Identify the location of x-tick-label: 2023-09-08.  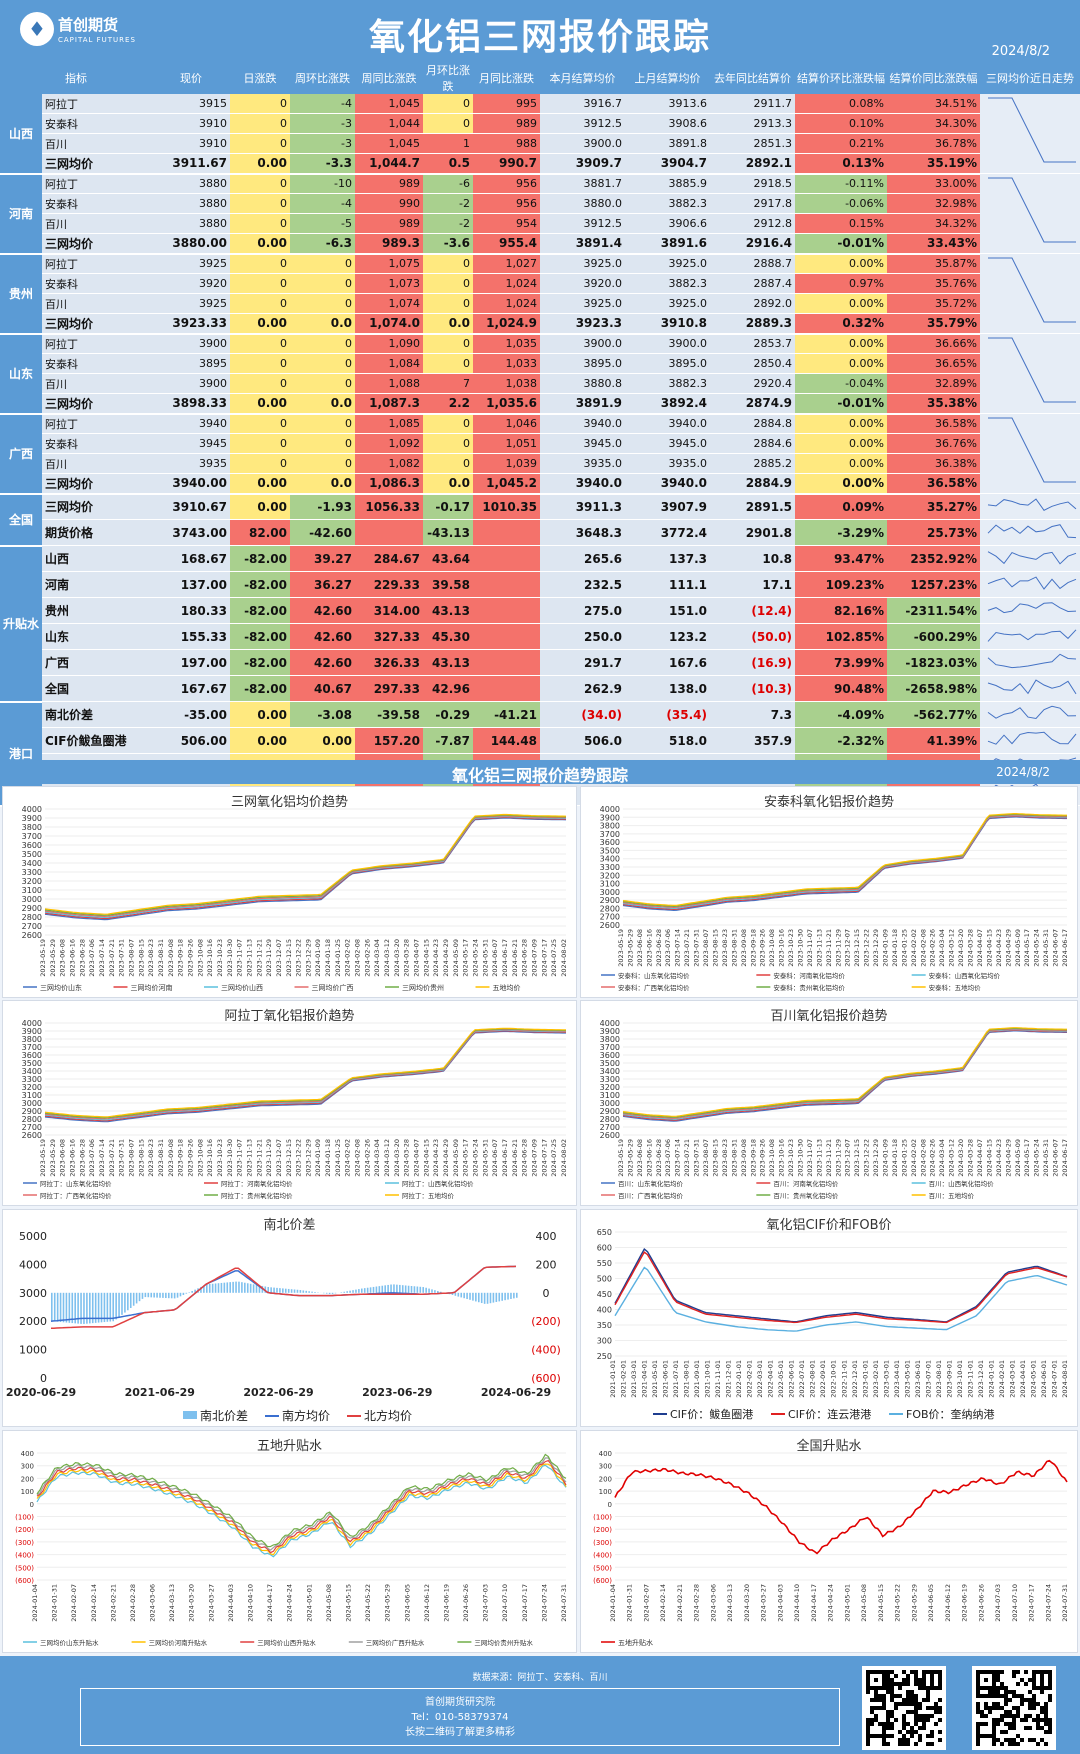
(744, 1158).